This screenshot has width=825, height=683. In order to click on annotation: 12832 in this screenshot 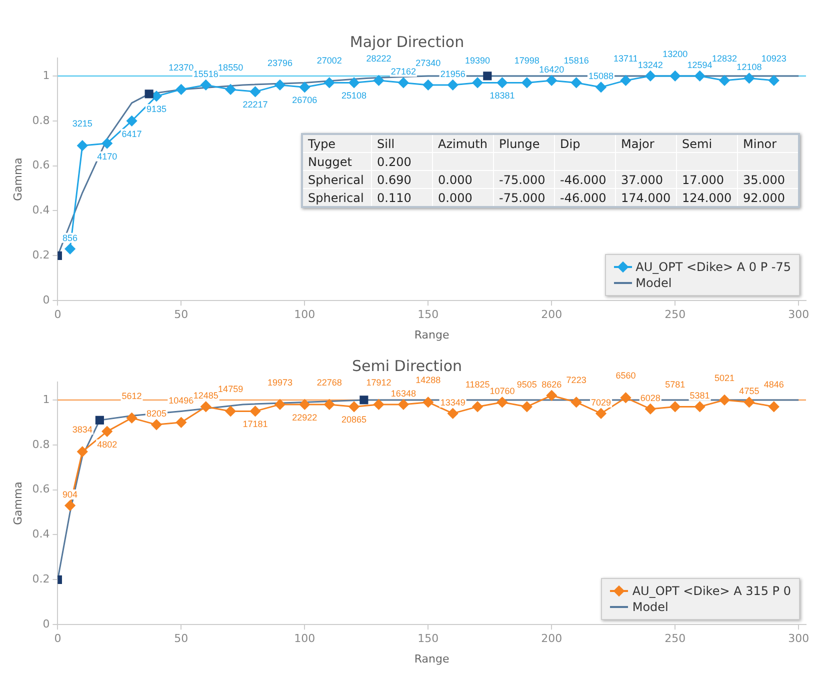, I will do `click(725, 58)`.